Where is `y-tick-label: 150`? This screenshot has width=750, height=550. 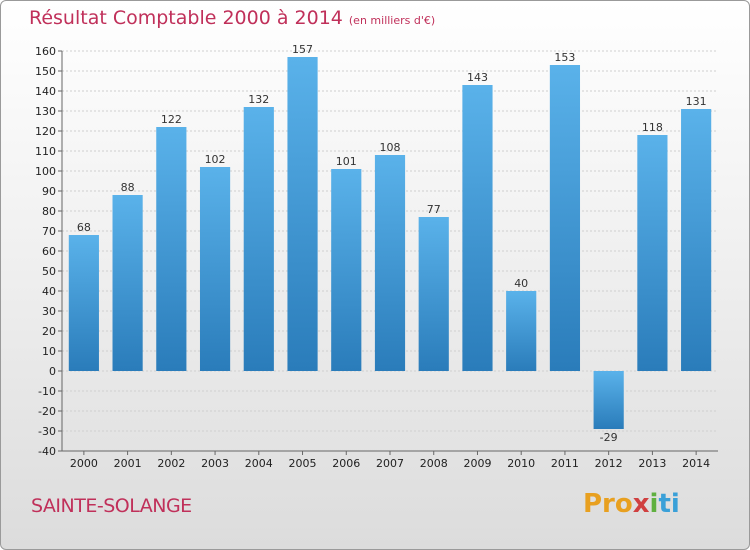 y-tick-label: 150 is located at coordinates (45, 71).